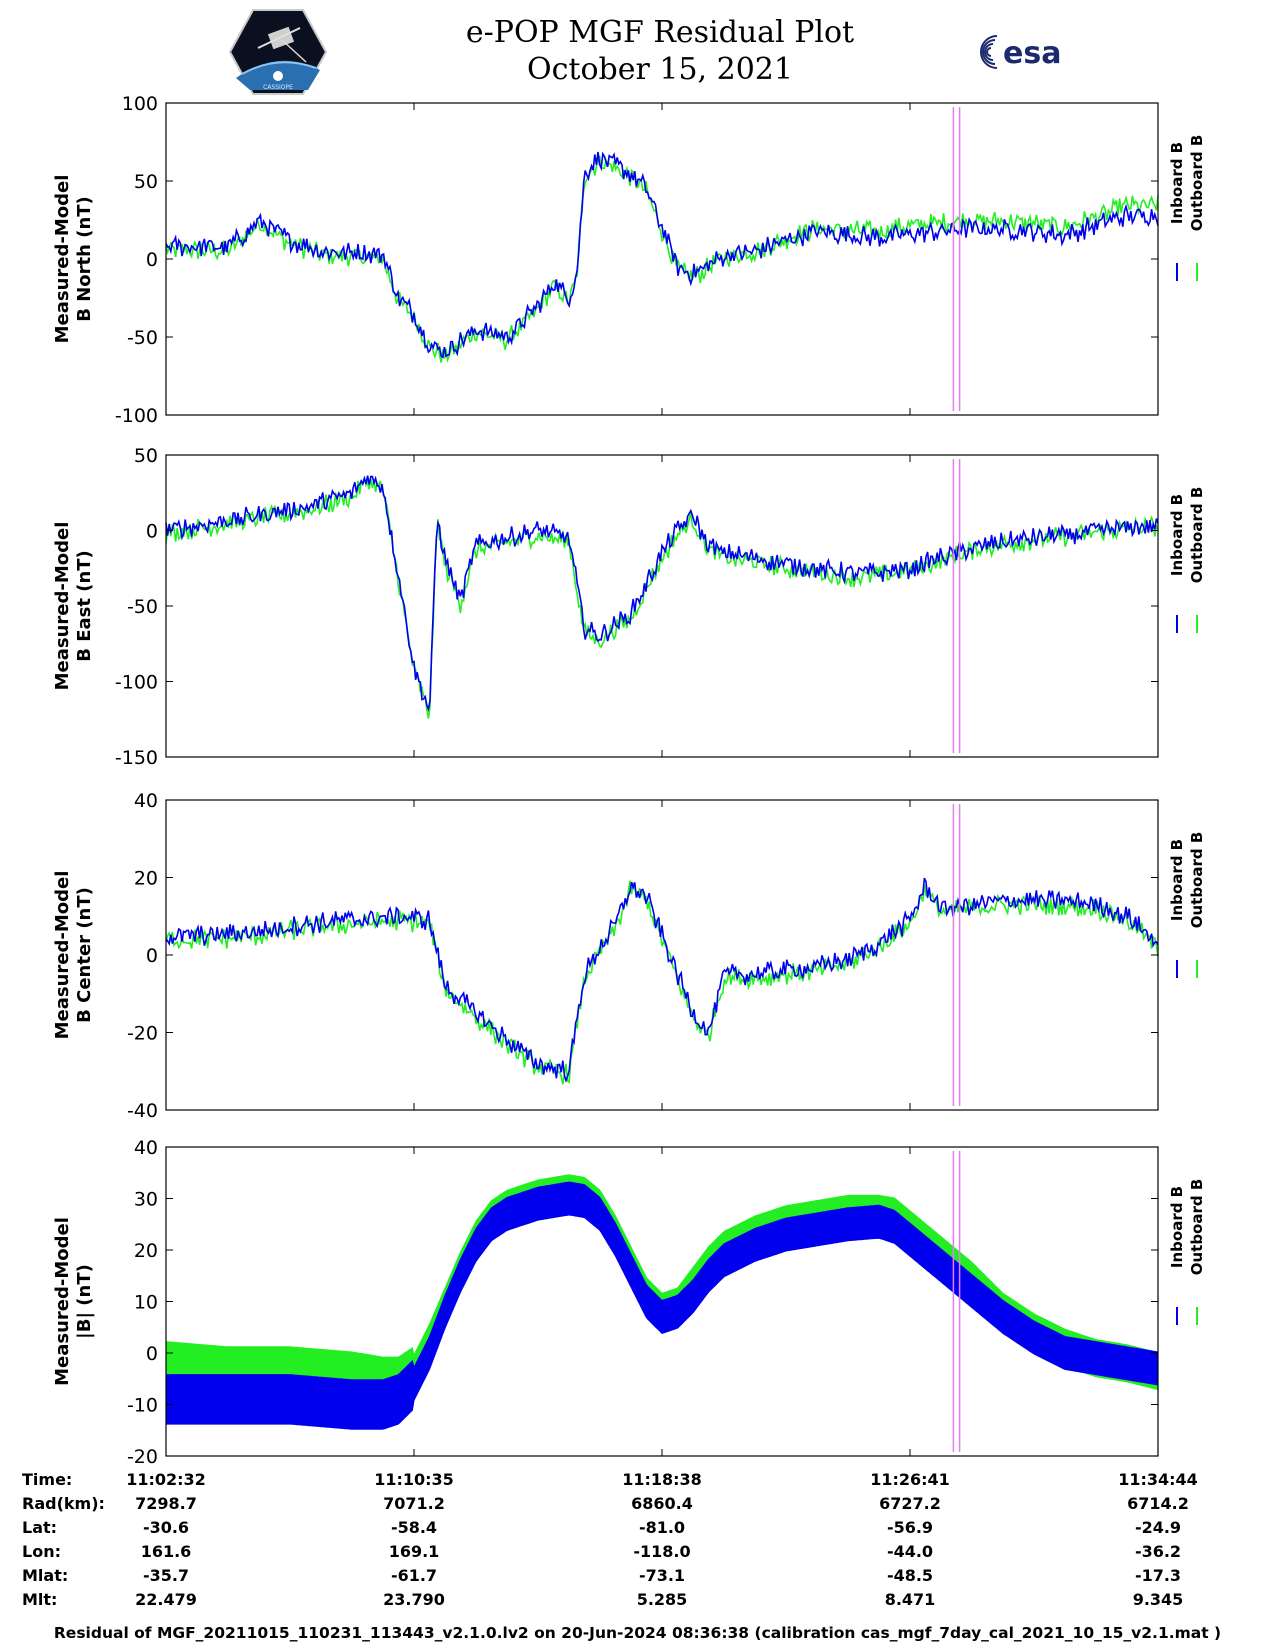 This screenshot has width=1275, height=1650. I want to click on info-row-label: Lon:, so click(41, 1551).